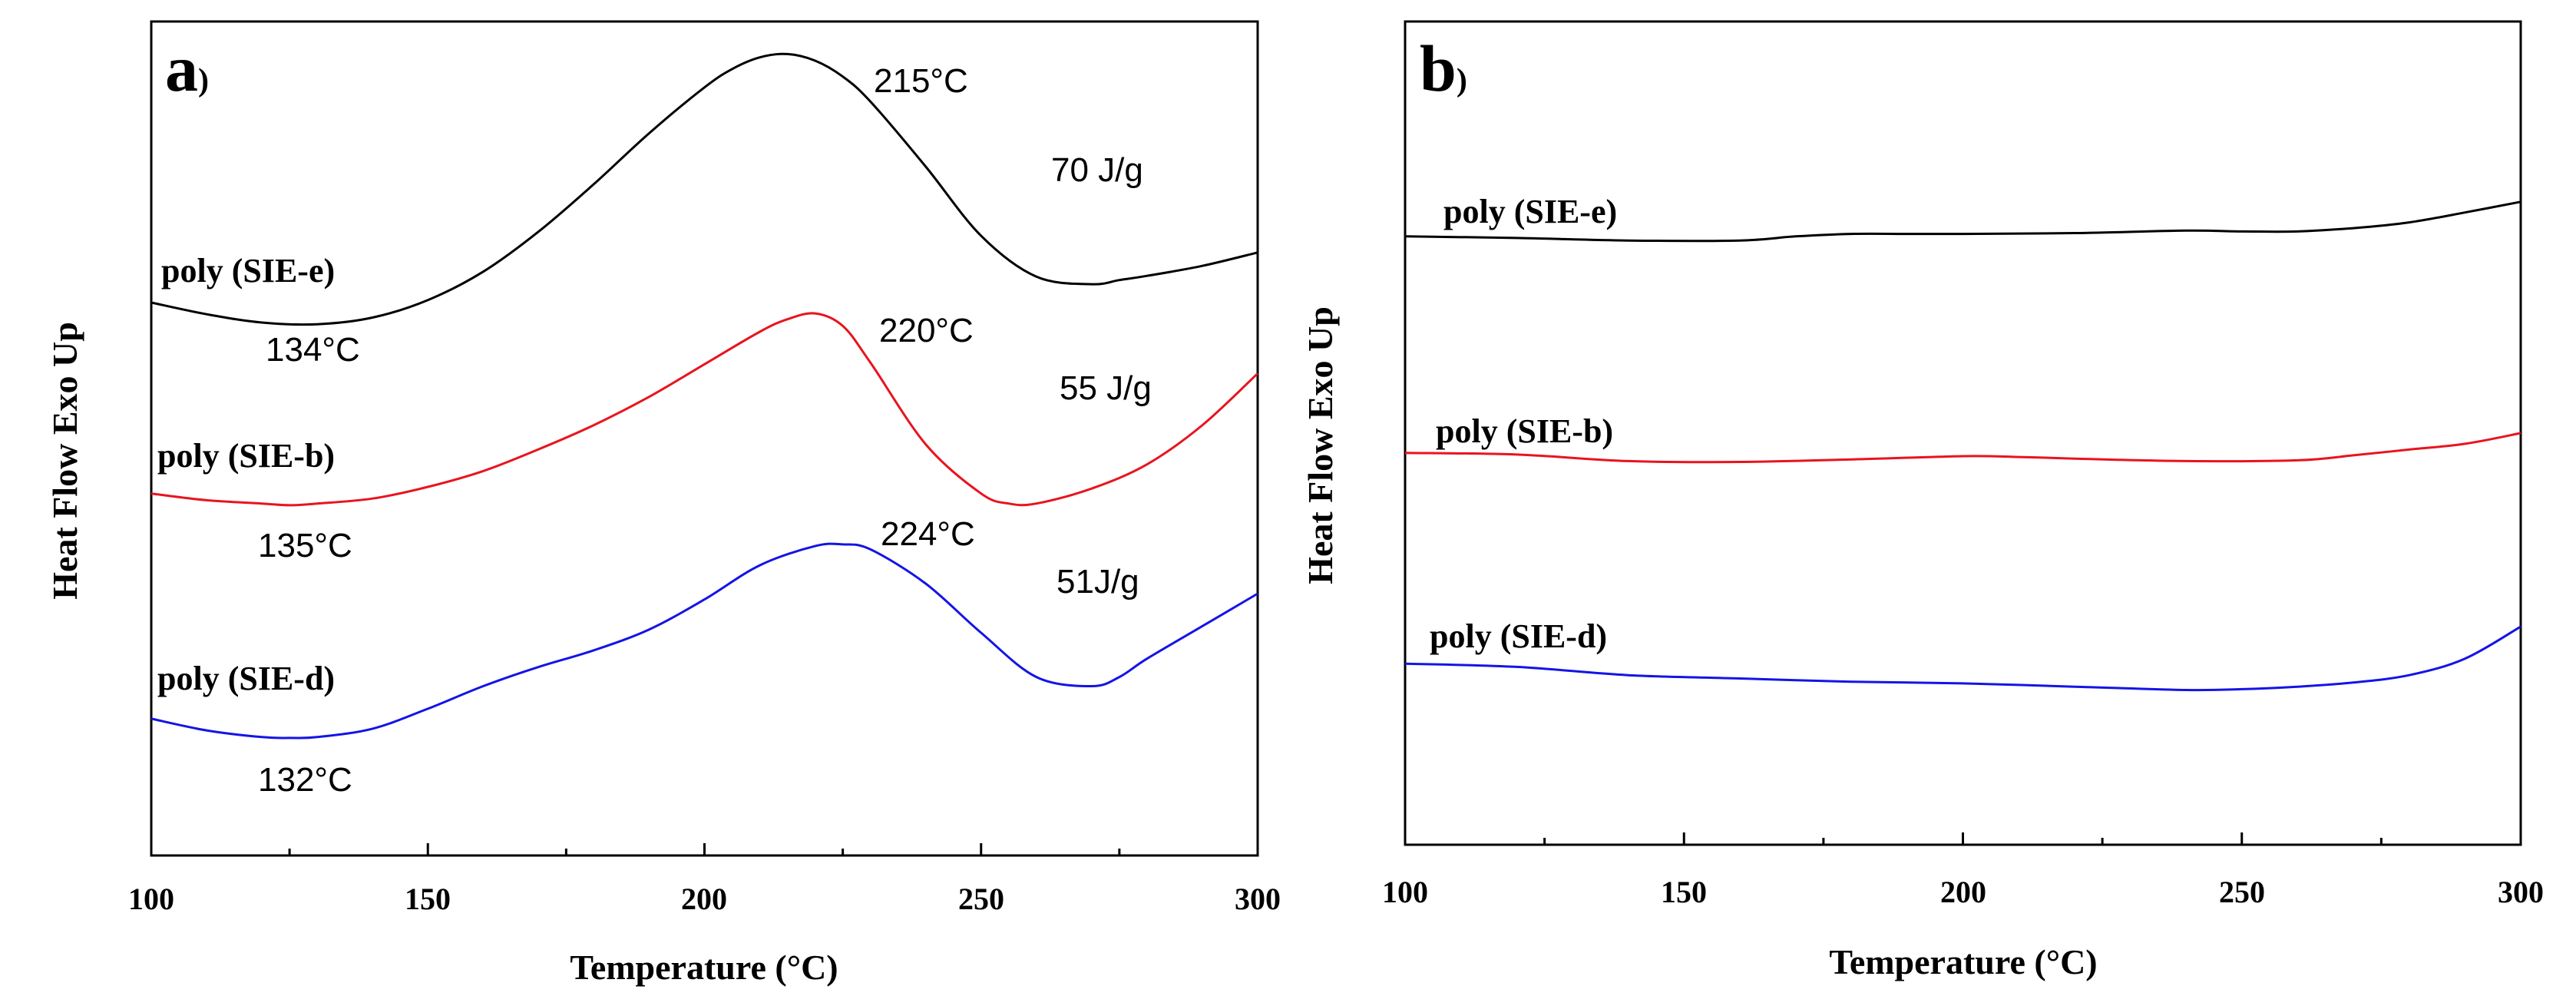  What do you see at coordinates (921, 81) in the screenshot?
I see `panel-a-annotation-215c: 215°C` at bounding box center [921, 81].